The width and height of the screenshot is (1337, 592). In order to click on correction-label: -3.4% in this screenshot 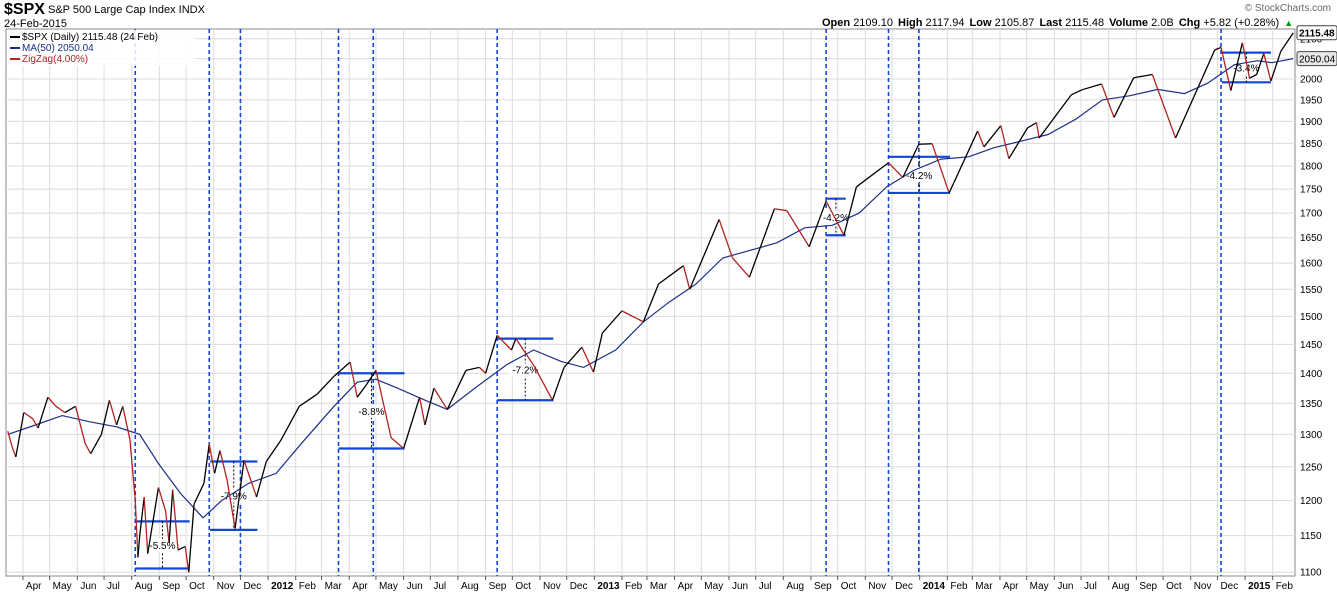, I will do `click(1246, 68)`.